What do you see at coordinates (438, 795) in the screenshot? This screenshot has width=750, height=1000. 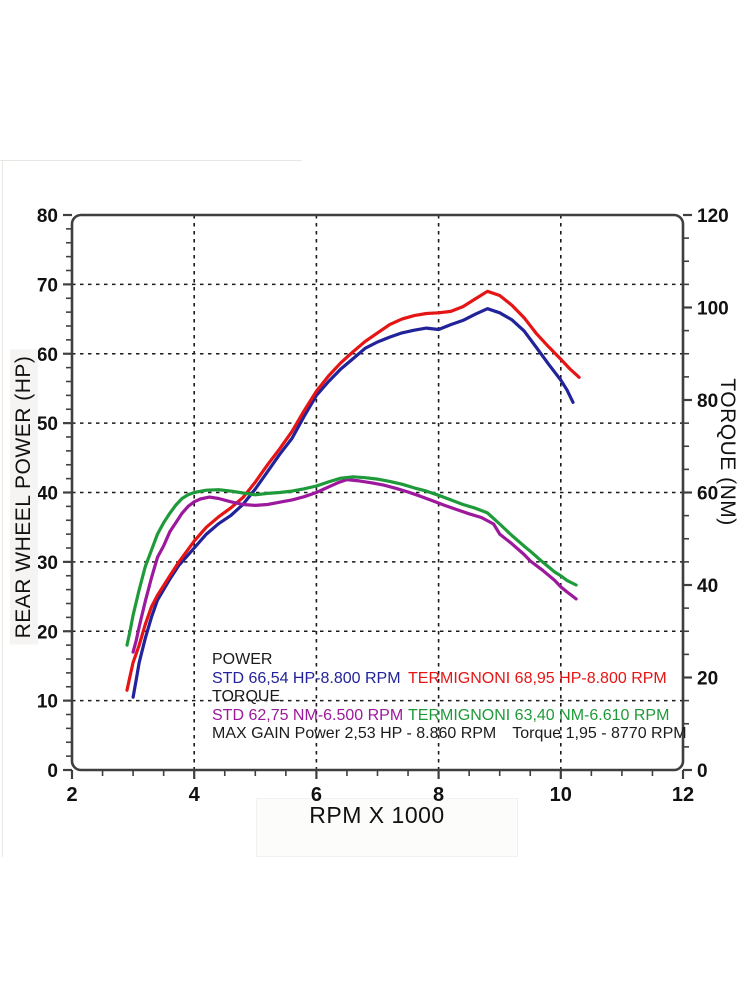 I see `tick-label: 8` at bounding box center [438, 795].